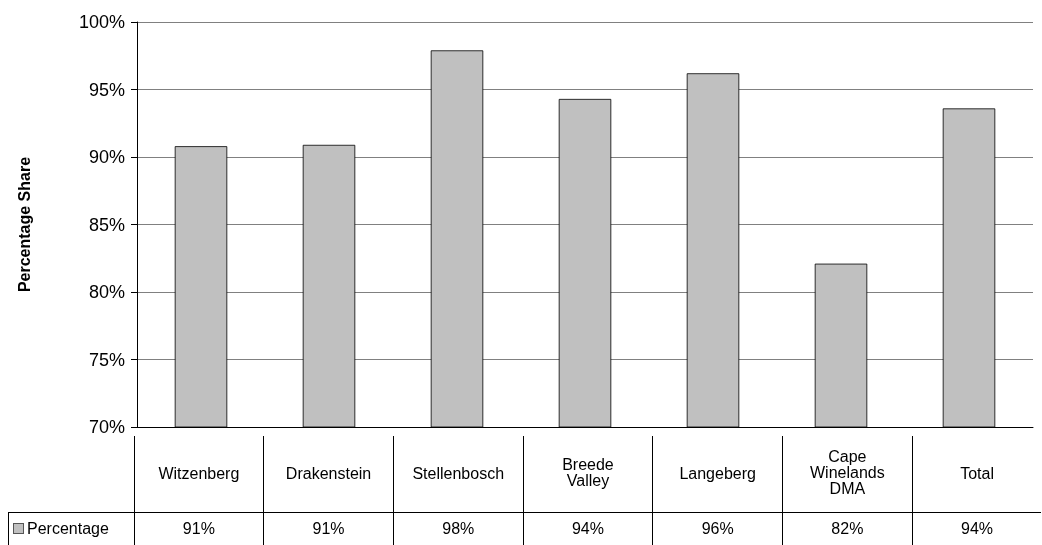 The height and width of the screenshot is (545, 1042). What do you see at coordinates (106, 157) in the screenshot?
I see `y-tick-label: 90%` at bounding box center [106, 157].